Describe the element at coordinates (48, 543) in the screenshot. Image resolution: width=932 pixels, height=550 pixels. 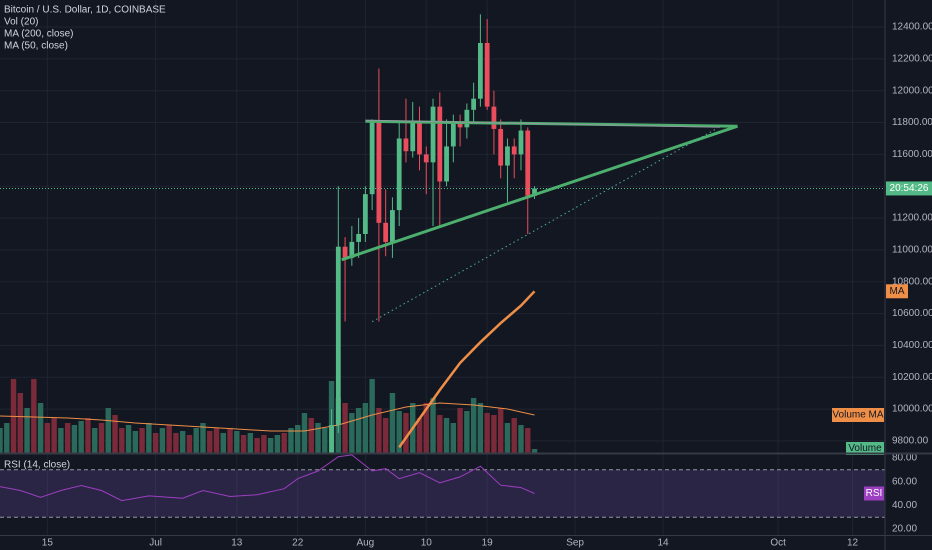
I see `x-tick-label: 15` at that location.